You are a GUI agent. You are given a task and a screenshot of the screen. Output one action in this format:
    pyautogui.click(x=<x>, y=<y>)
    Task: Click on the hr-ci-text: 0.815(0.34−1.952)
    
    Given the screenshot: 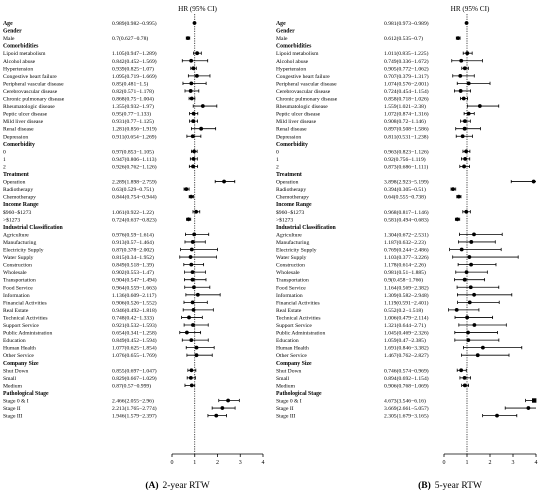 What is the action you would take?
    pyautogui.click(x=133, y=257)
    